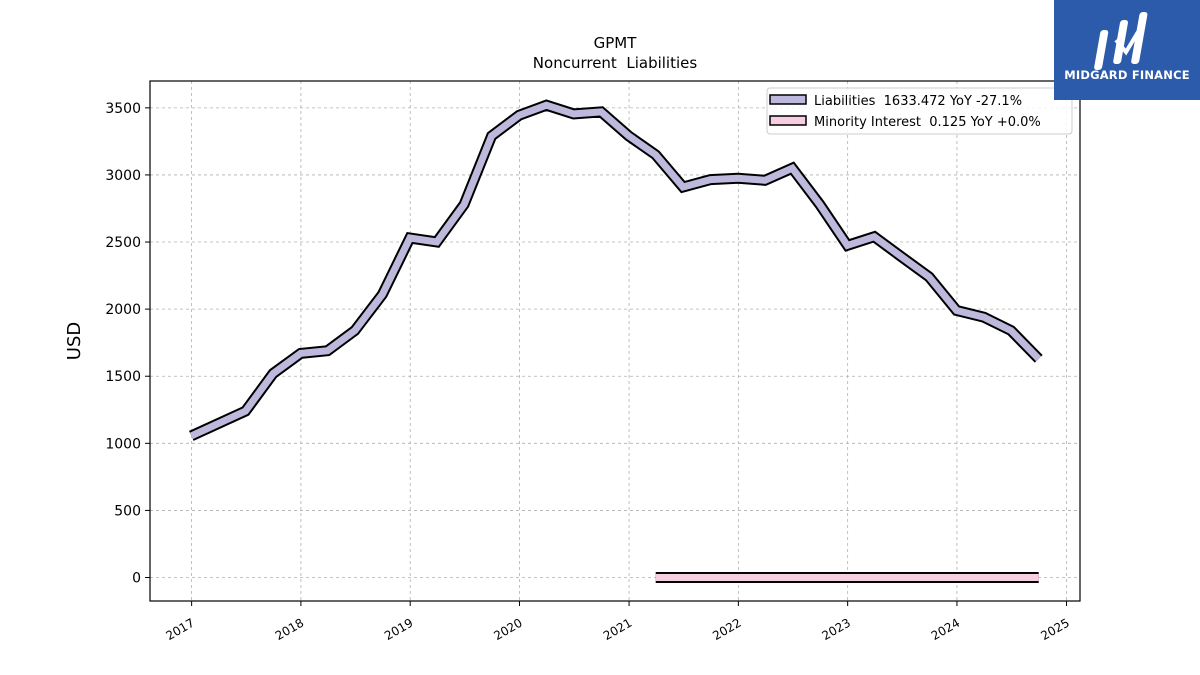 The width and height of the screenshot is (1200, 675). I want to click on brand-name: MIDGARD FINANCE, so click(1127, 75).